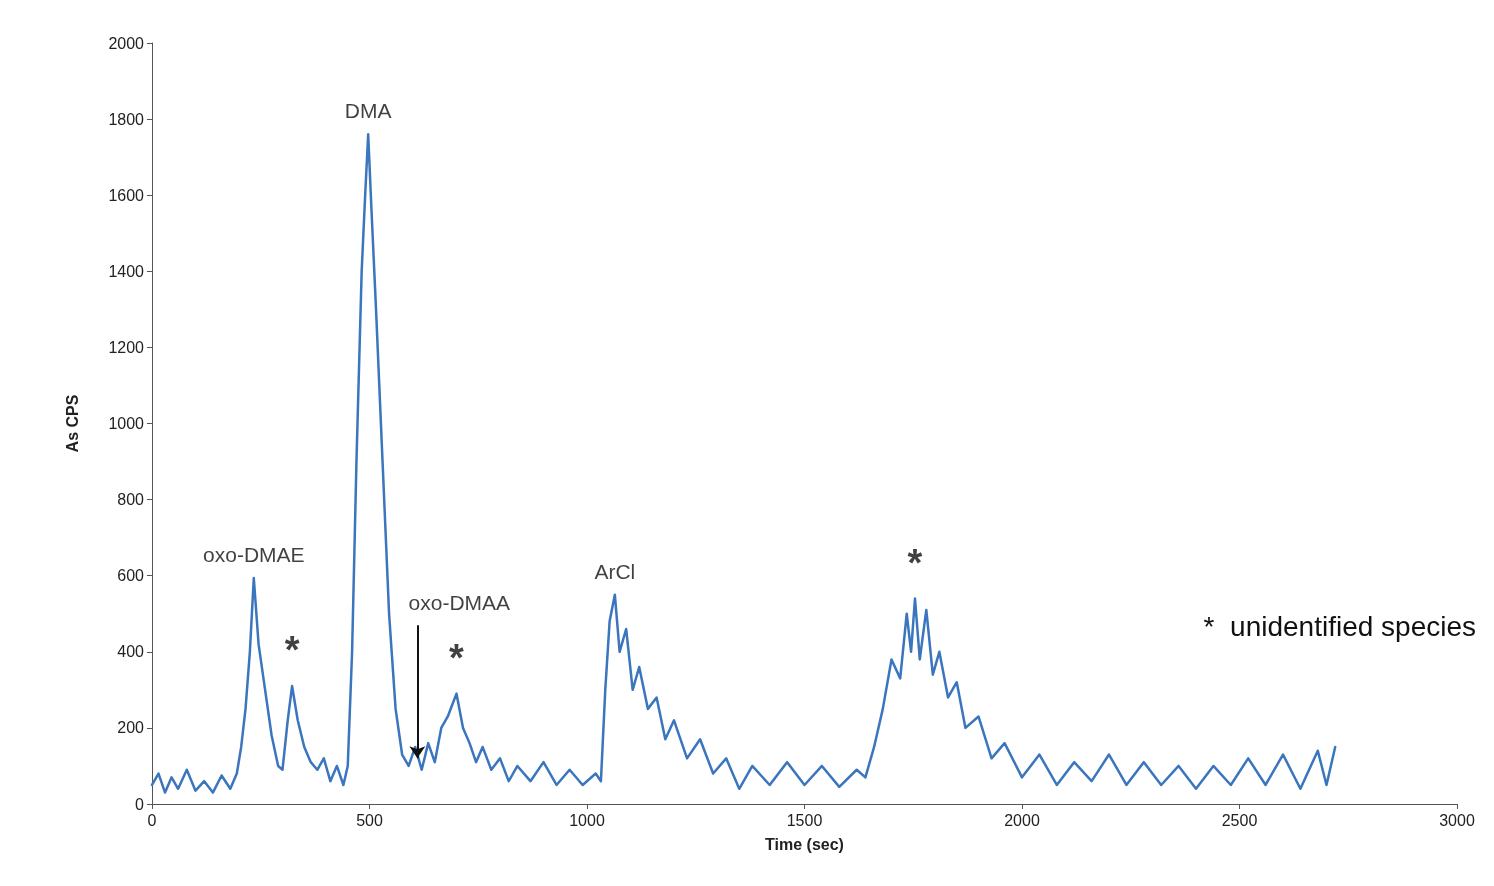  I want to click on x-tick-label: 0, so click(152, 820).